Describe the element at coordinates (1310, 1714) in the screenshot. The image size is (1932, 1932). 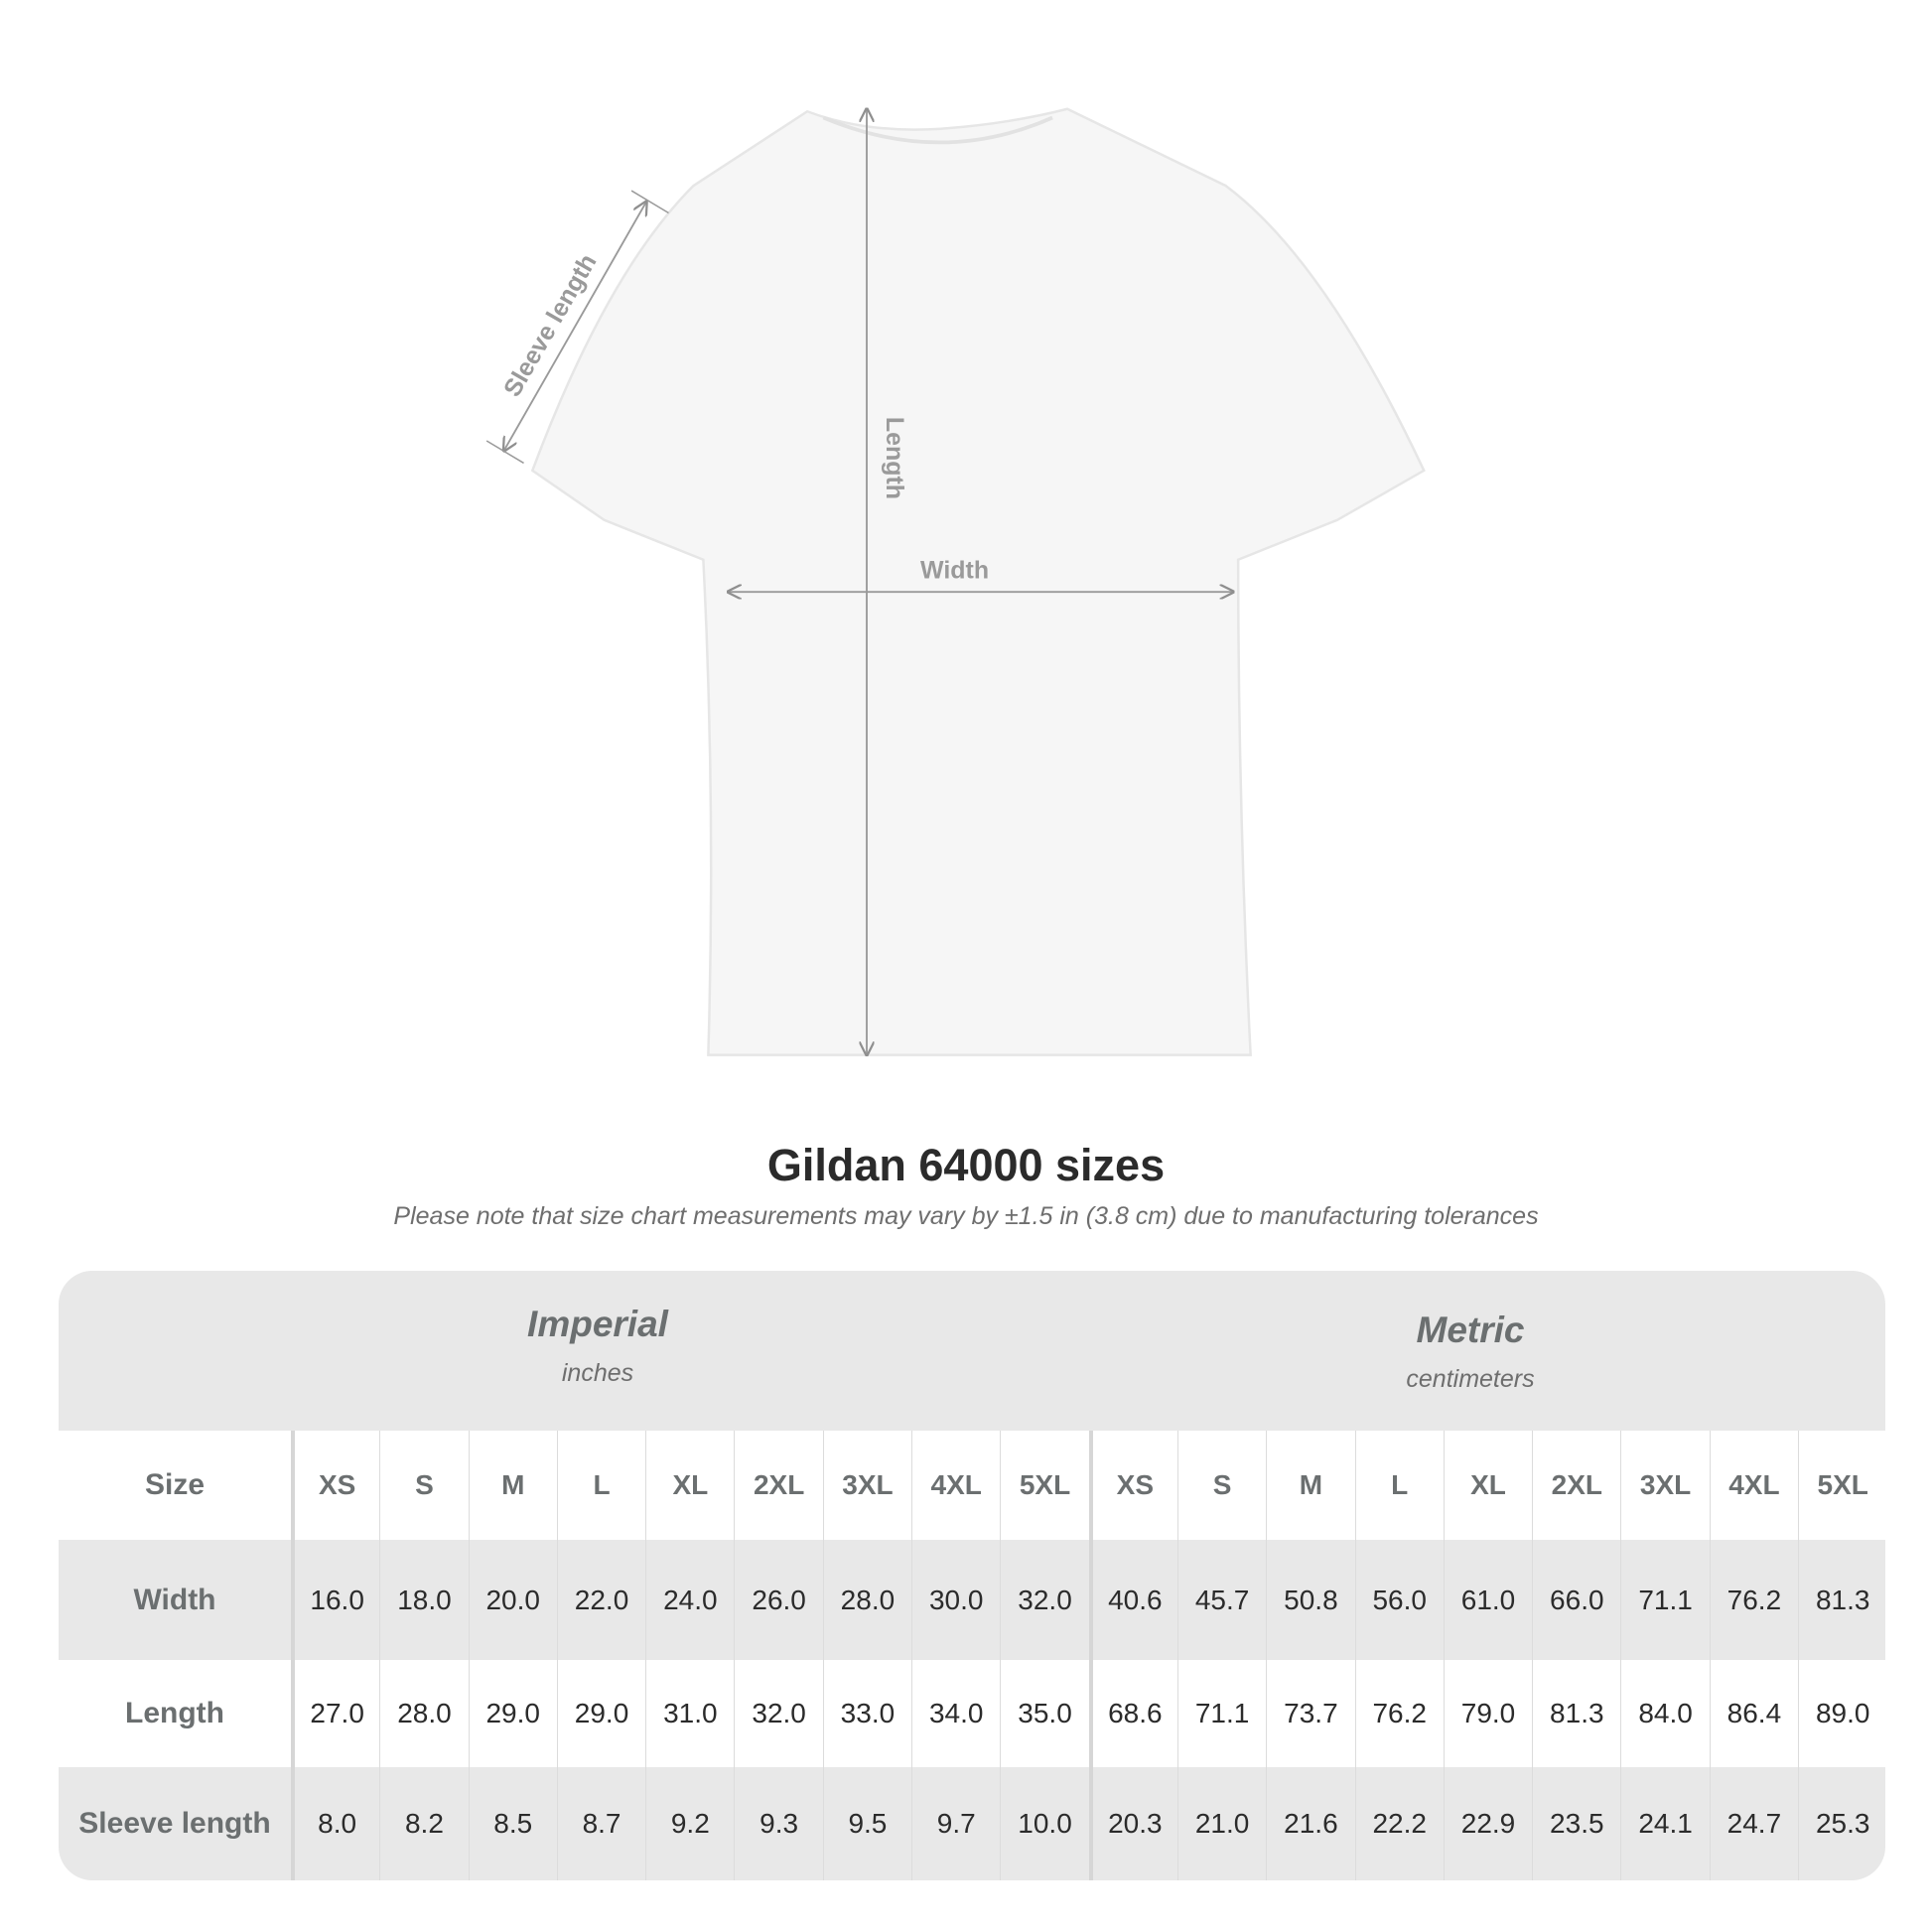
I see `table-cell: 73.7` at that location.